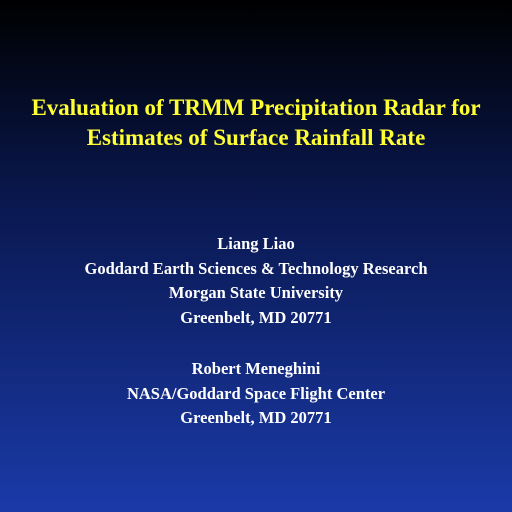  I want to click on author-line: Robert Meneghini, so click(256, 368).